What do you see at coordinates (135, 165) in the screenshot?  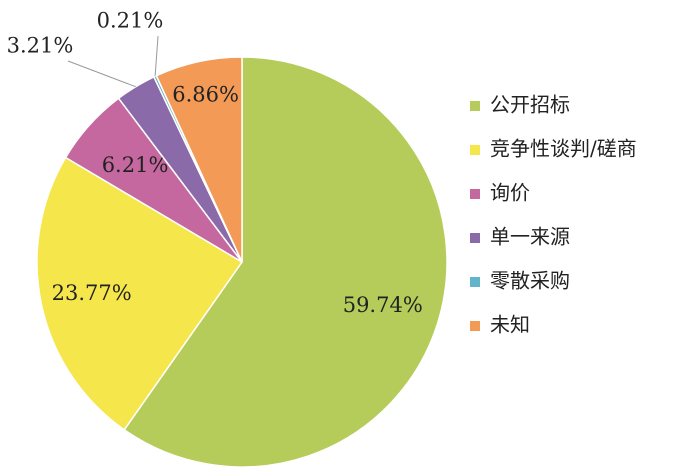 I see `data-label: 6.21%` at bounding box center [135, 165].